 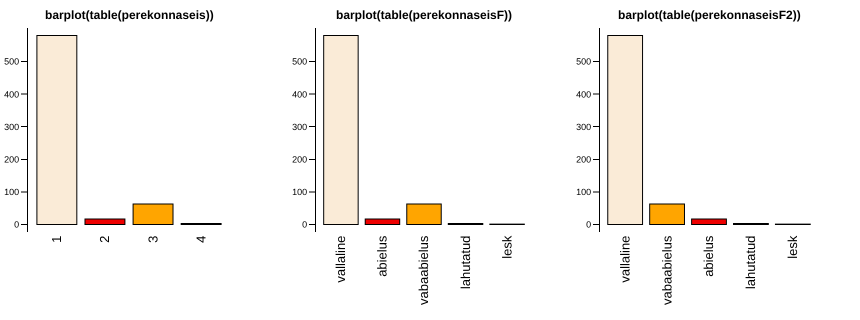 I want to click on chart-title: barplot(table(perekonnaseisF)), so click(x=424, y=15).